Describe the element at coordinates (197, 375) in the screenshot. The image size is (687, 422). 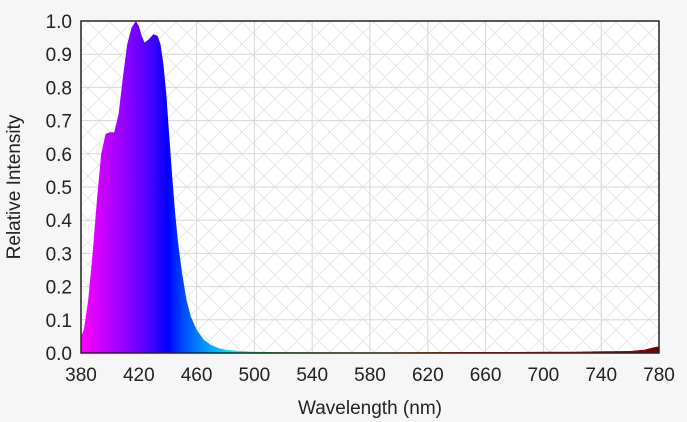
I see `x-tick-label: 460` at that location.